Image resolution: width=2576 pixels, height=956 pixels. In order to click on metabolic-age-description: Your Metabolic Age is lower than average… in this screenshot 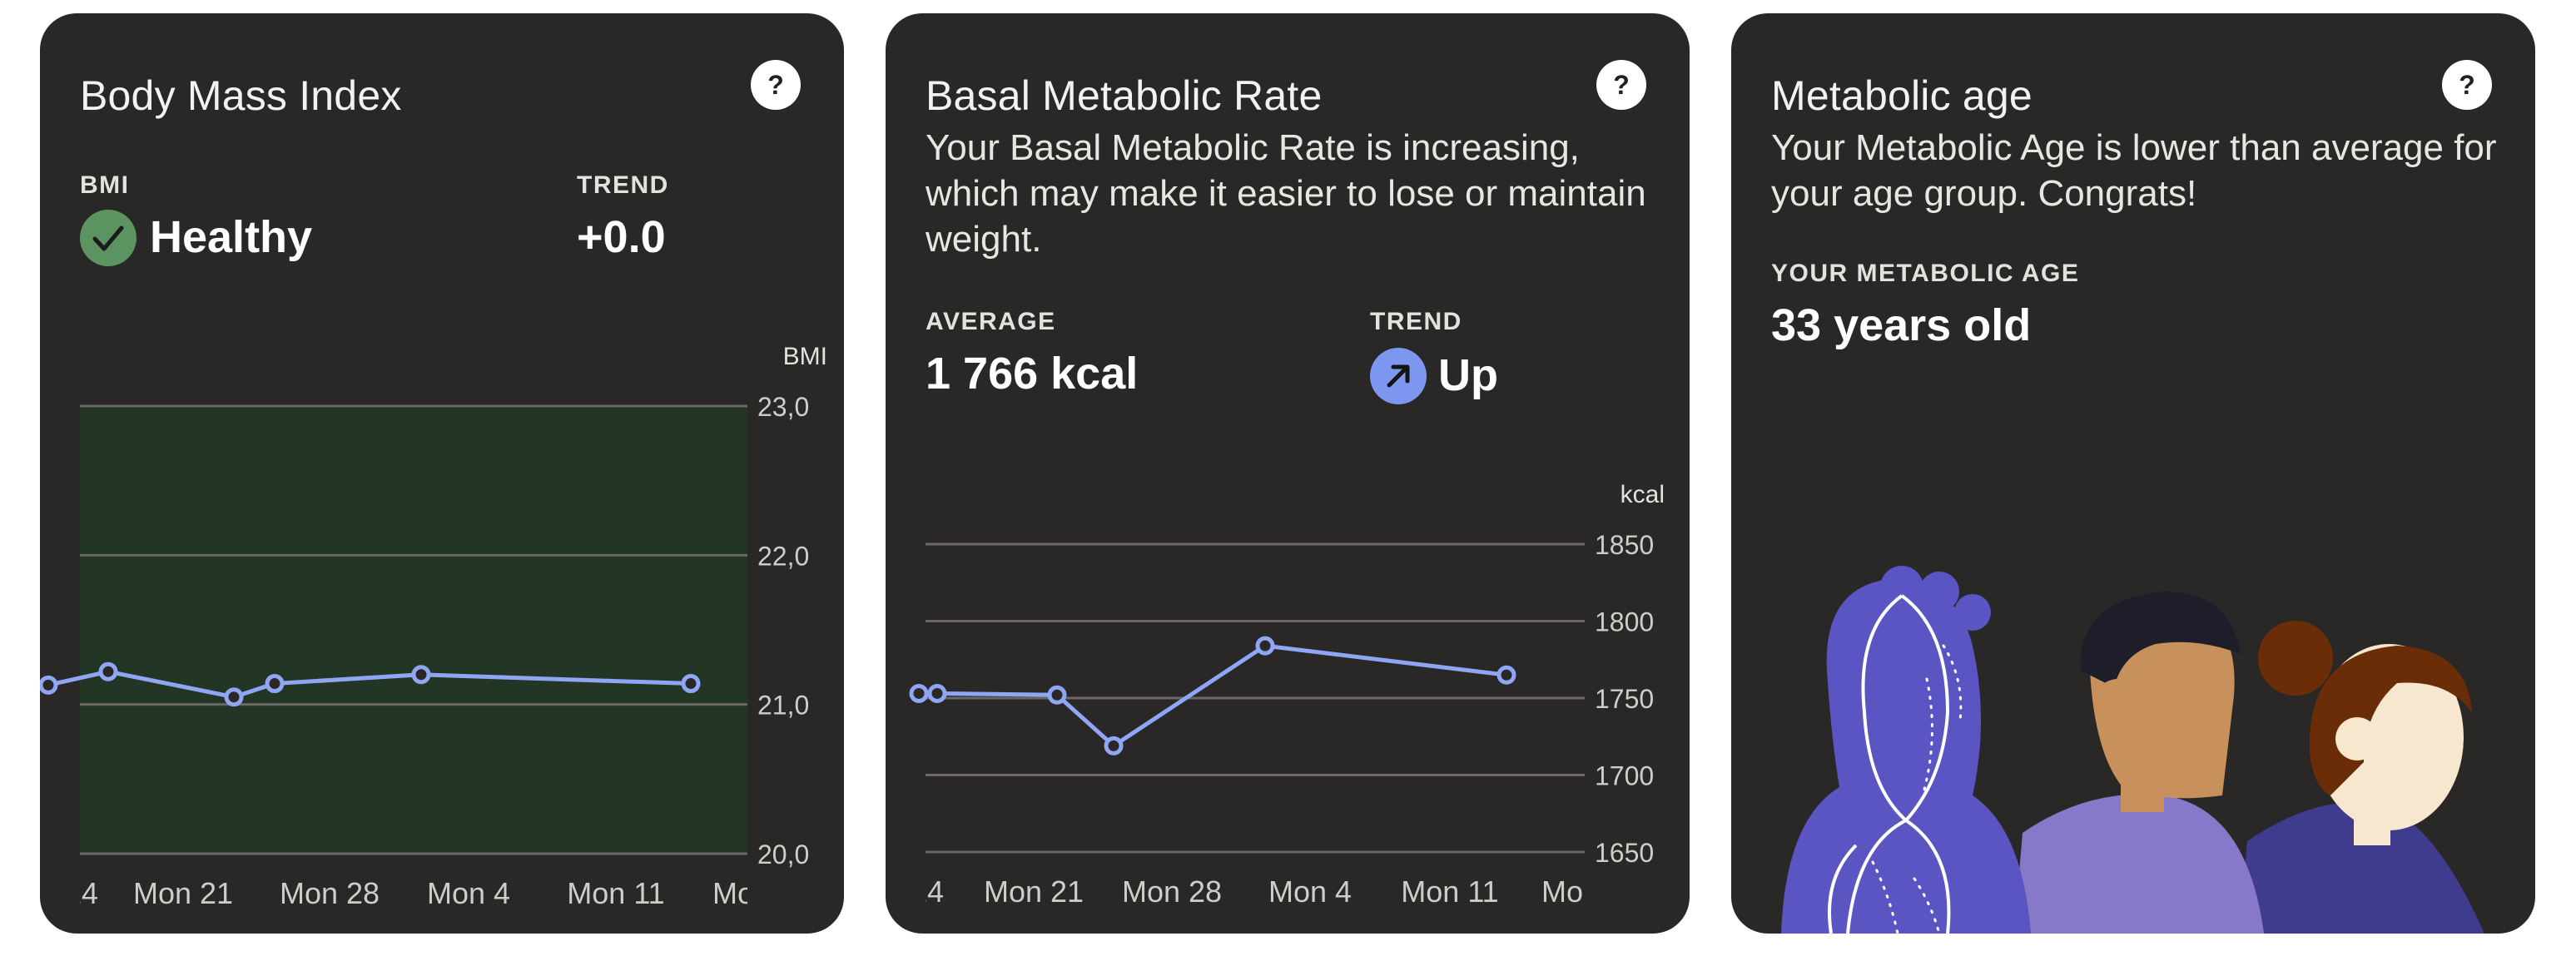, I will do `click(2134, 171)`.